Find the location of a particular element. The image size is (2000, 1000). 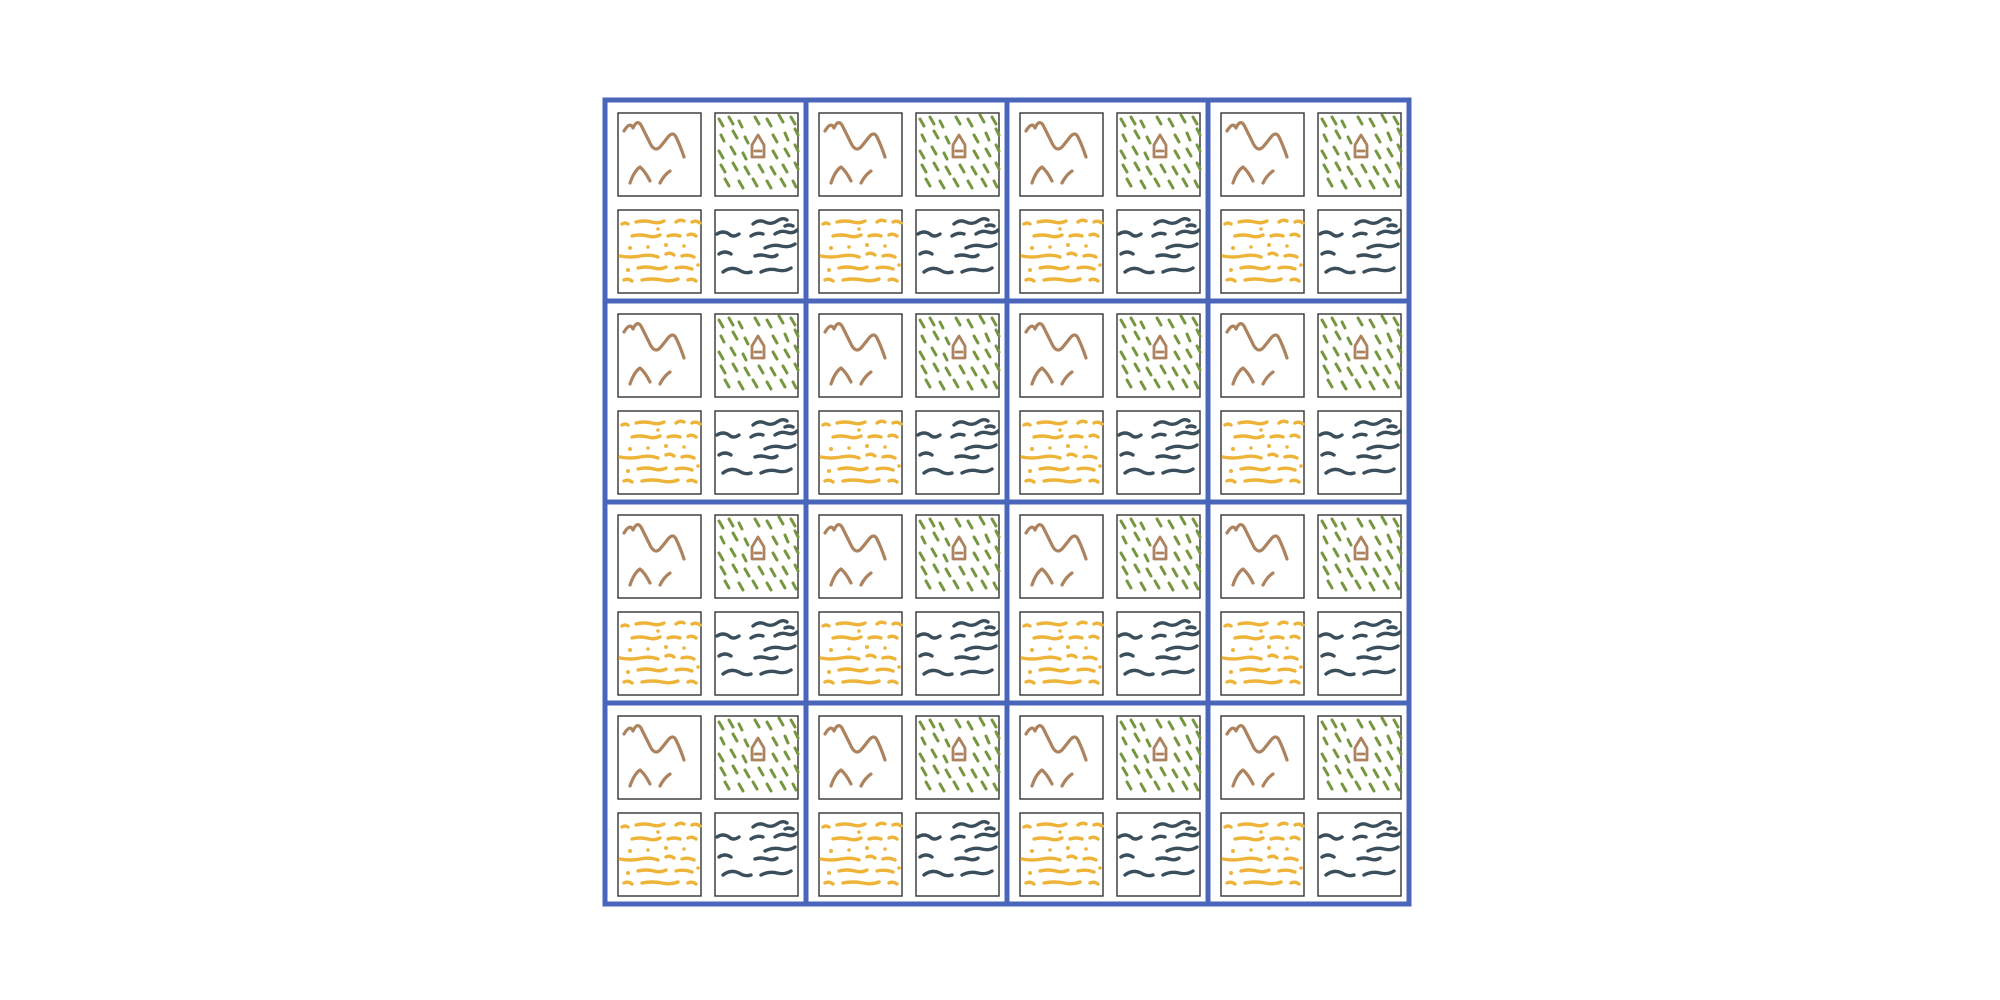

tile-frame is located at coordinates (957, 854).